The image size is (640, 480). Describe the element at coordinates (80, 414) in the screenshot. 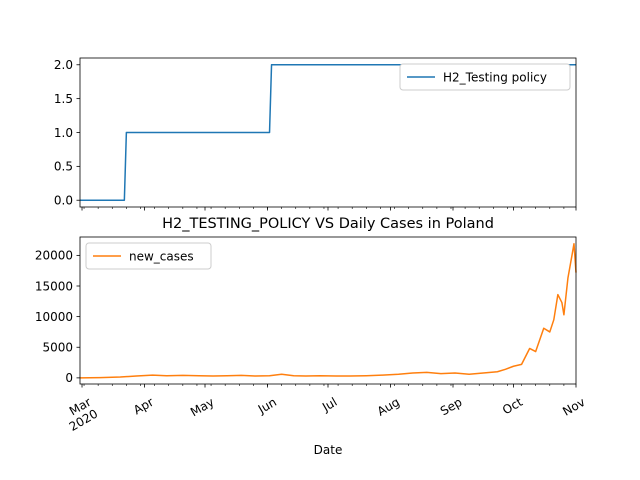

I see `cases-x-tick-label: Mar2020` at that location.